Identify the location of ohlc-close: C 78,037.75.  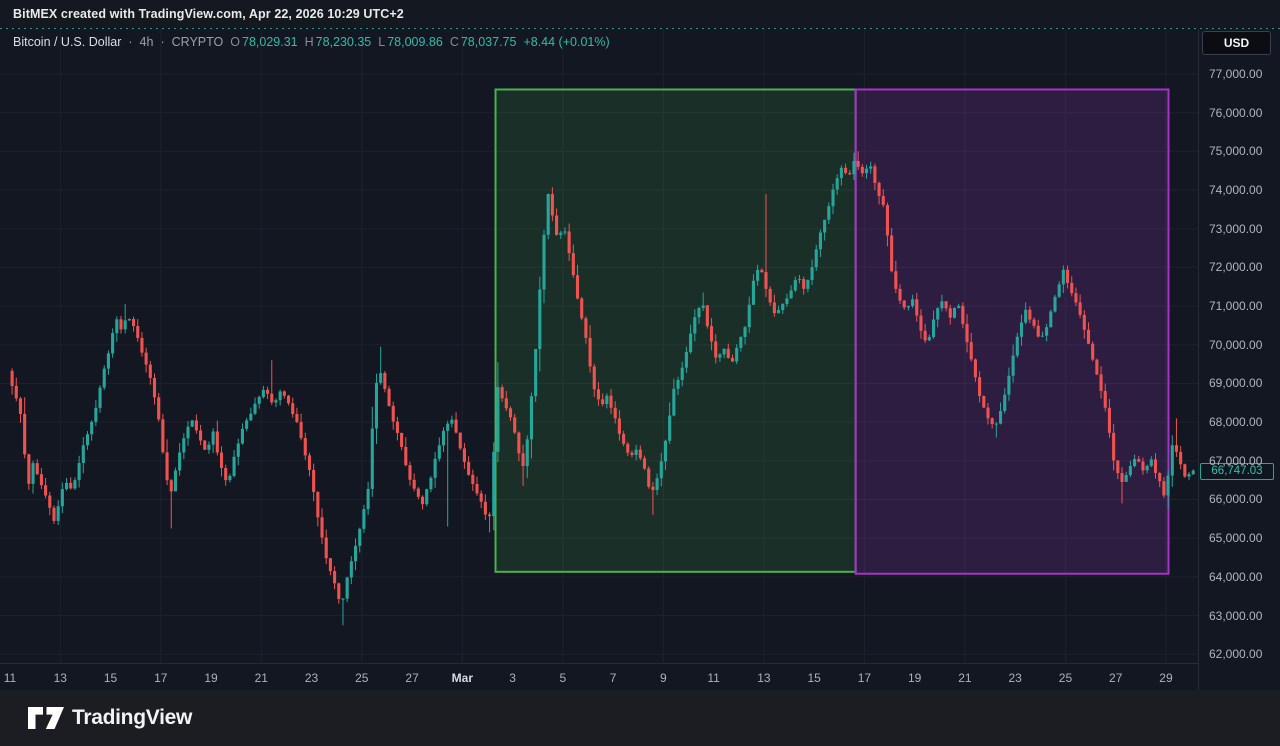
(483, 42).